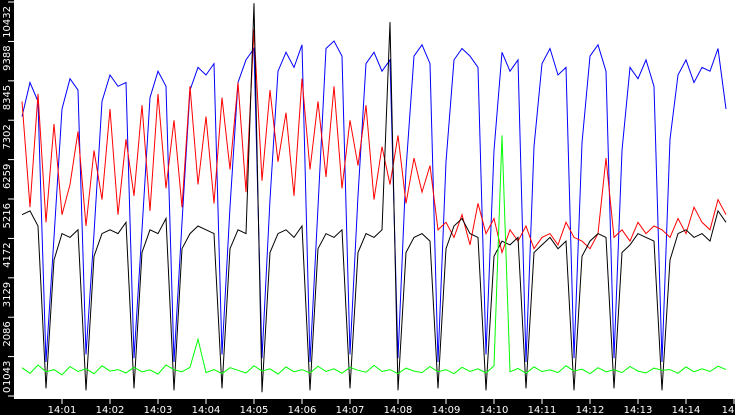  What do you see at coordinates (7, 294) in the screenshot?
I see `y-tick-label: 3129` at bounding box center [7, 294].